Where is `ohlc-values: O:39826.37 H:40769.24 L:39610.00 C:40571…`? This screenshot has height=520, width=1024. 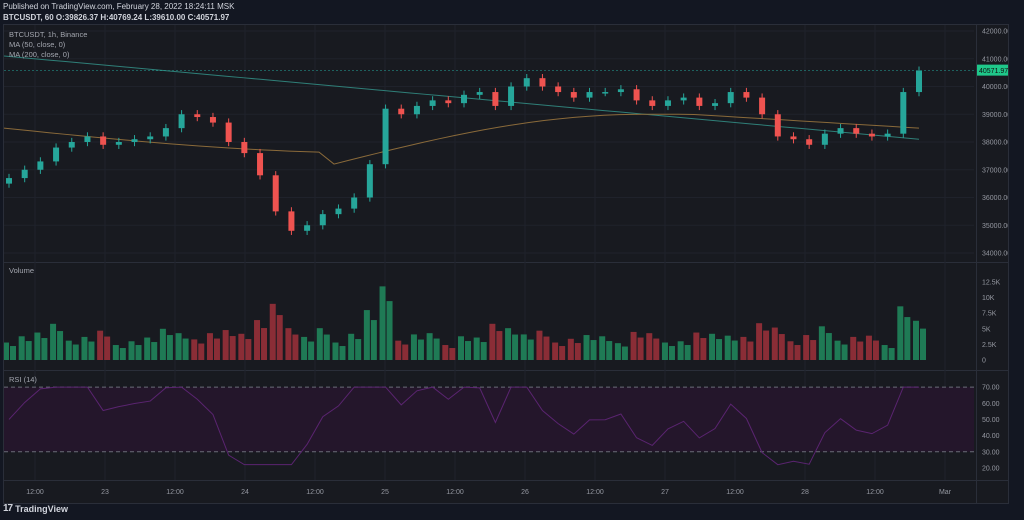 ohlc-values: O:39826.37 H:40769.24 L:39610.00 C:40571… is located at coordinates (142, 17).